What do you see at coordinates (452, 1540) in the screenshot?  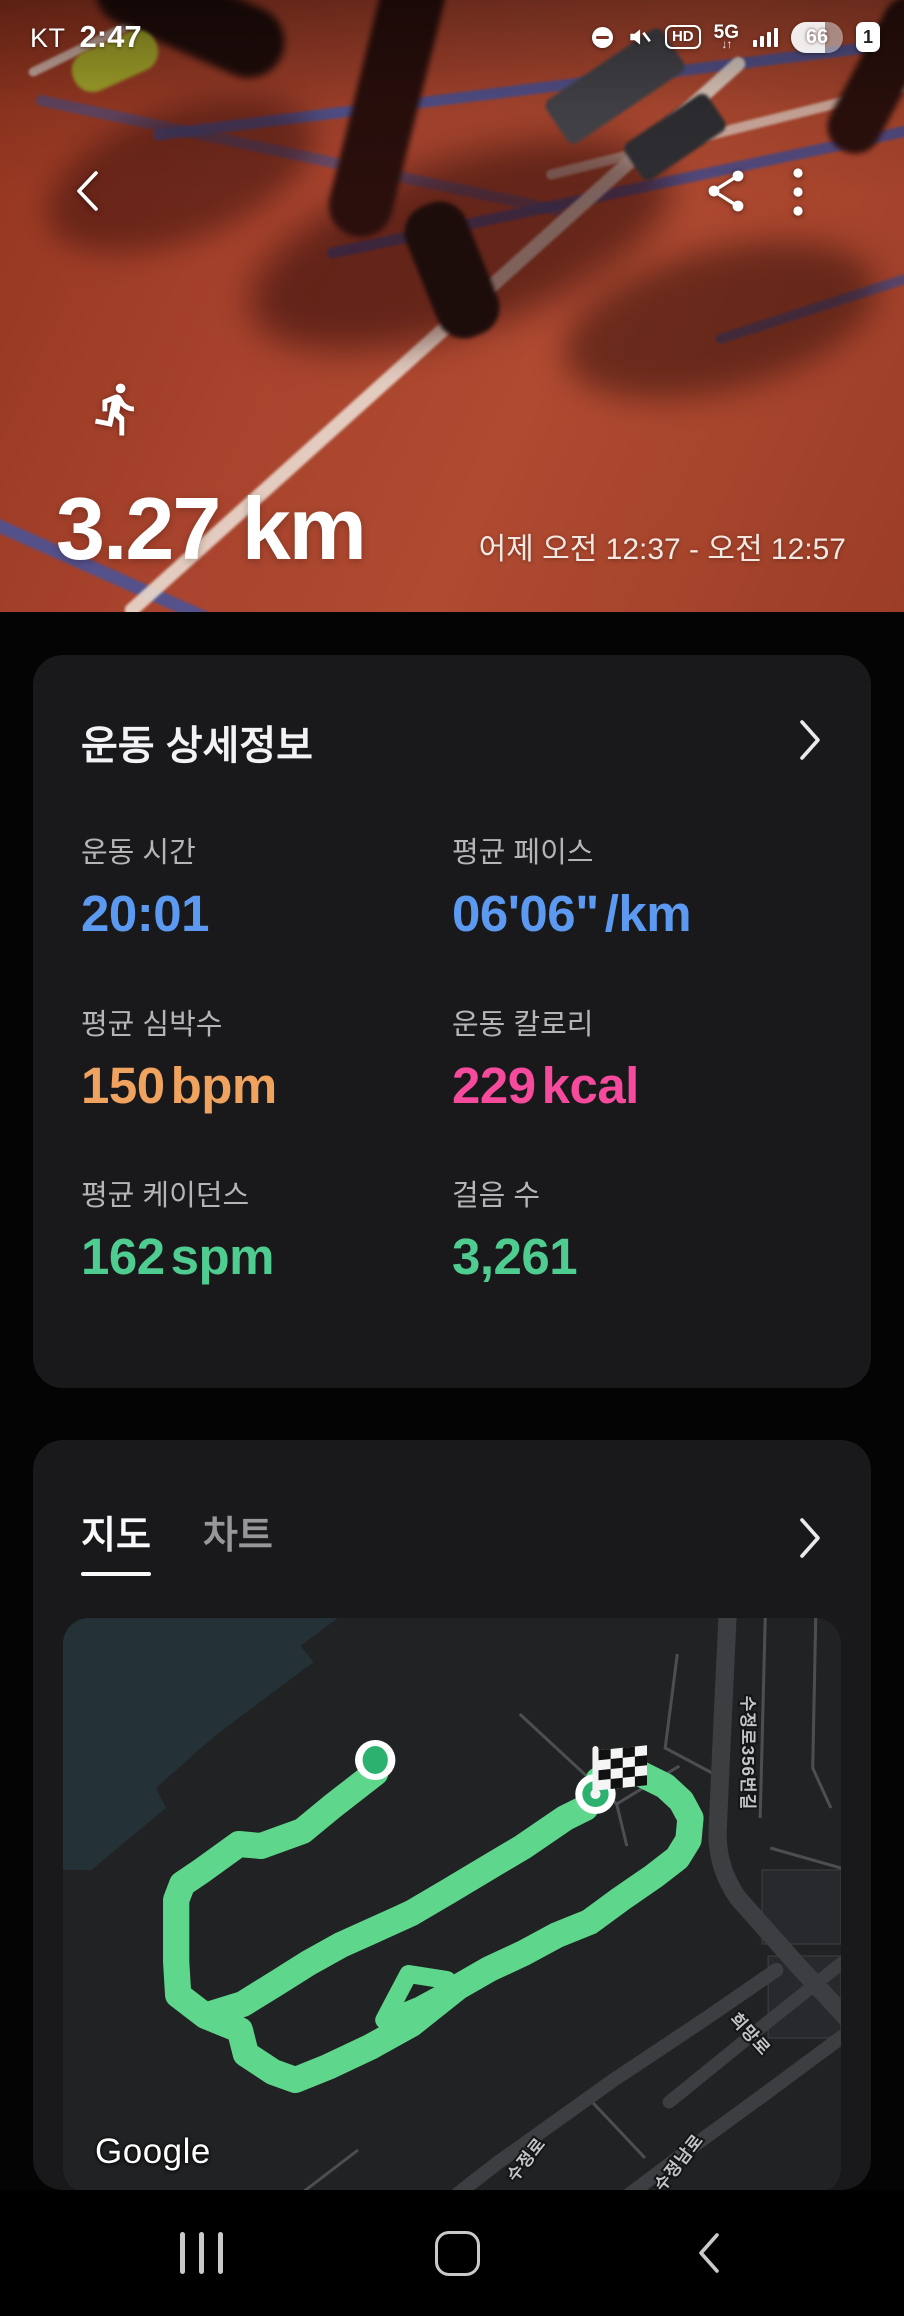 I see `map-card-header: 지도 차트` at bounding box center [452, 1540].